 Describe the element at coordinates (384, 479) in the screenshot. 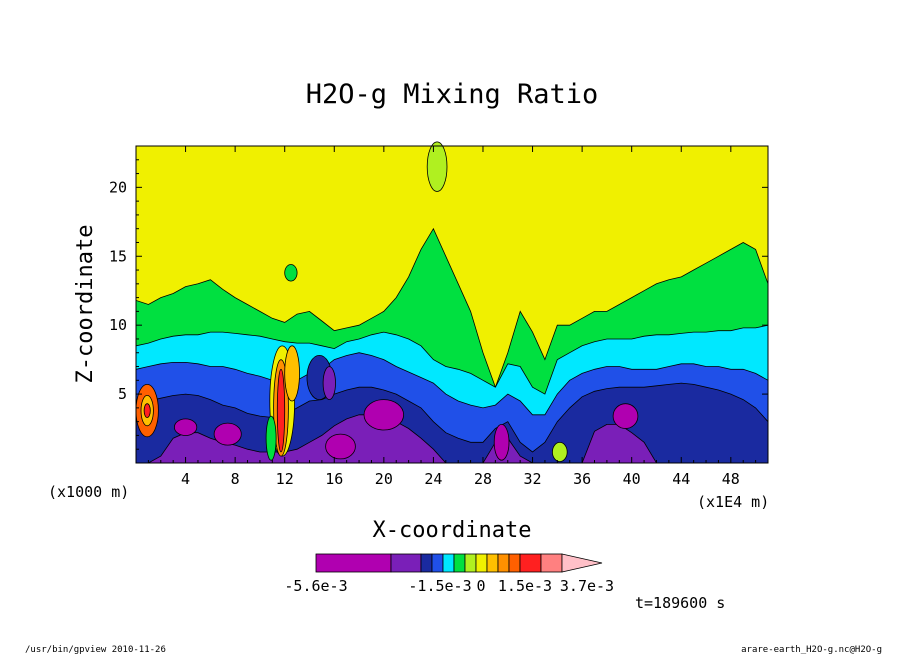

I see `x-tick-label: 20` at that location.